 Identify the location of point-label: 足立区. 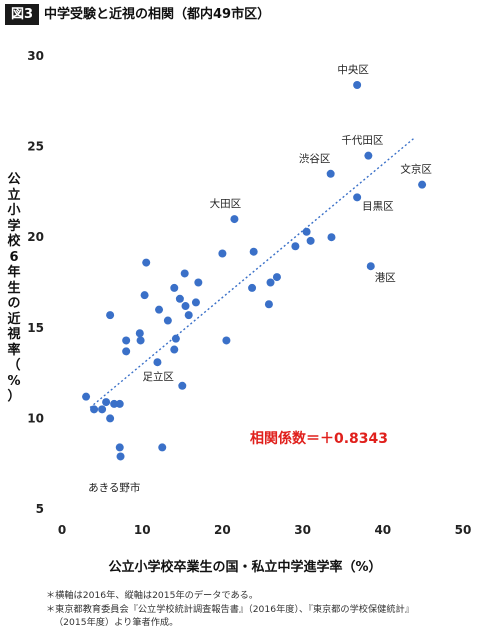
(158, 376).